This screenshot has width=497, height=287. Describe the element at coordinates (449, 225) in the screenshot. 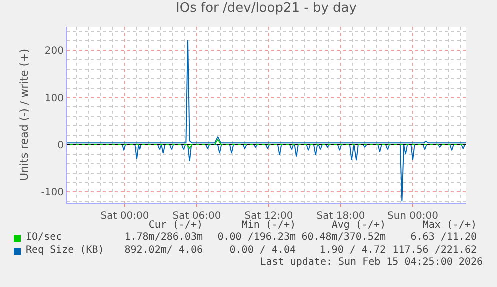

I see `text: Max (-/+)` at that location.